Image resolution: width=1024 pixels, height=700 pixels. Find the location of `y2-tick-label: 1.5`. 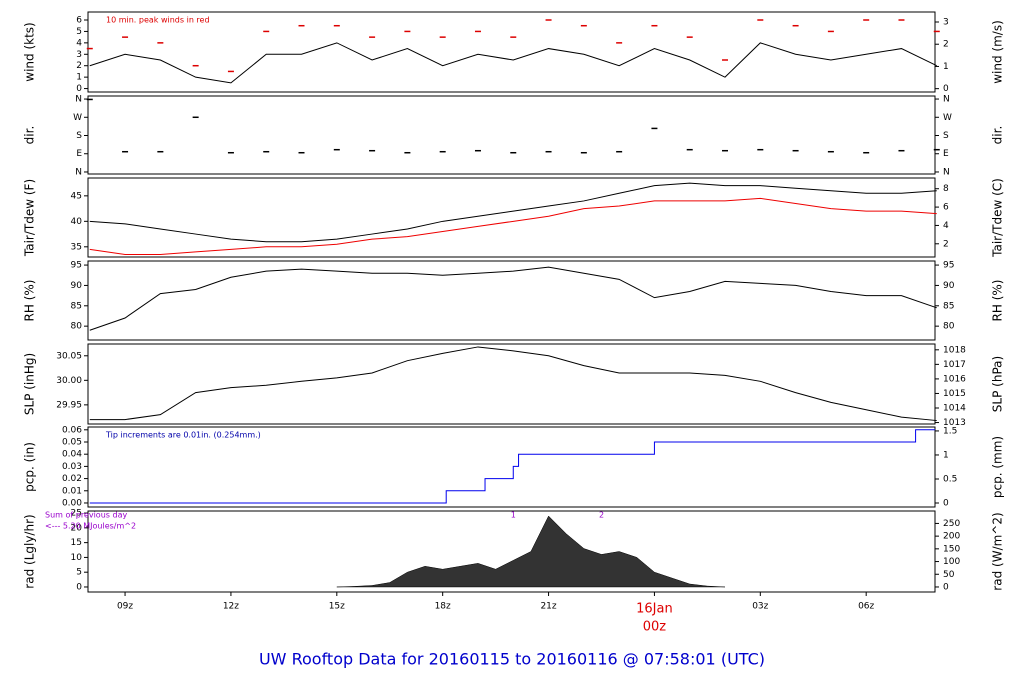

y2-tick-label: 1.5 is located at coordinates (950, 431).